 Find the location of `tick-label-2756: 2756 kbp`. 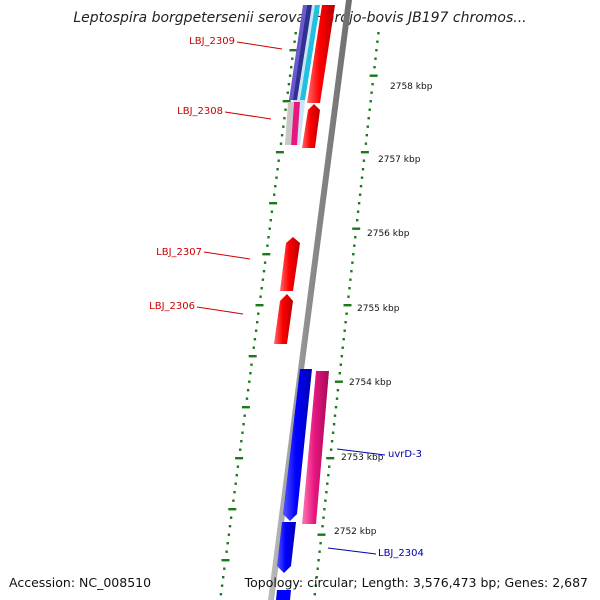

tick-label-2756: 2756 kbp is located at coordinates (388, 234).